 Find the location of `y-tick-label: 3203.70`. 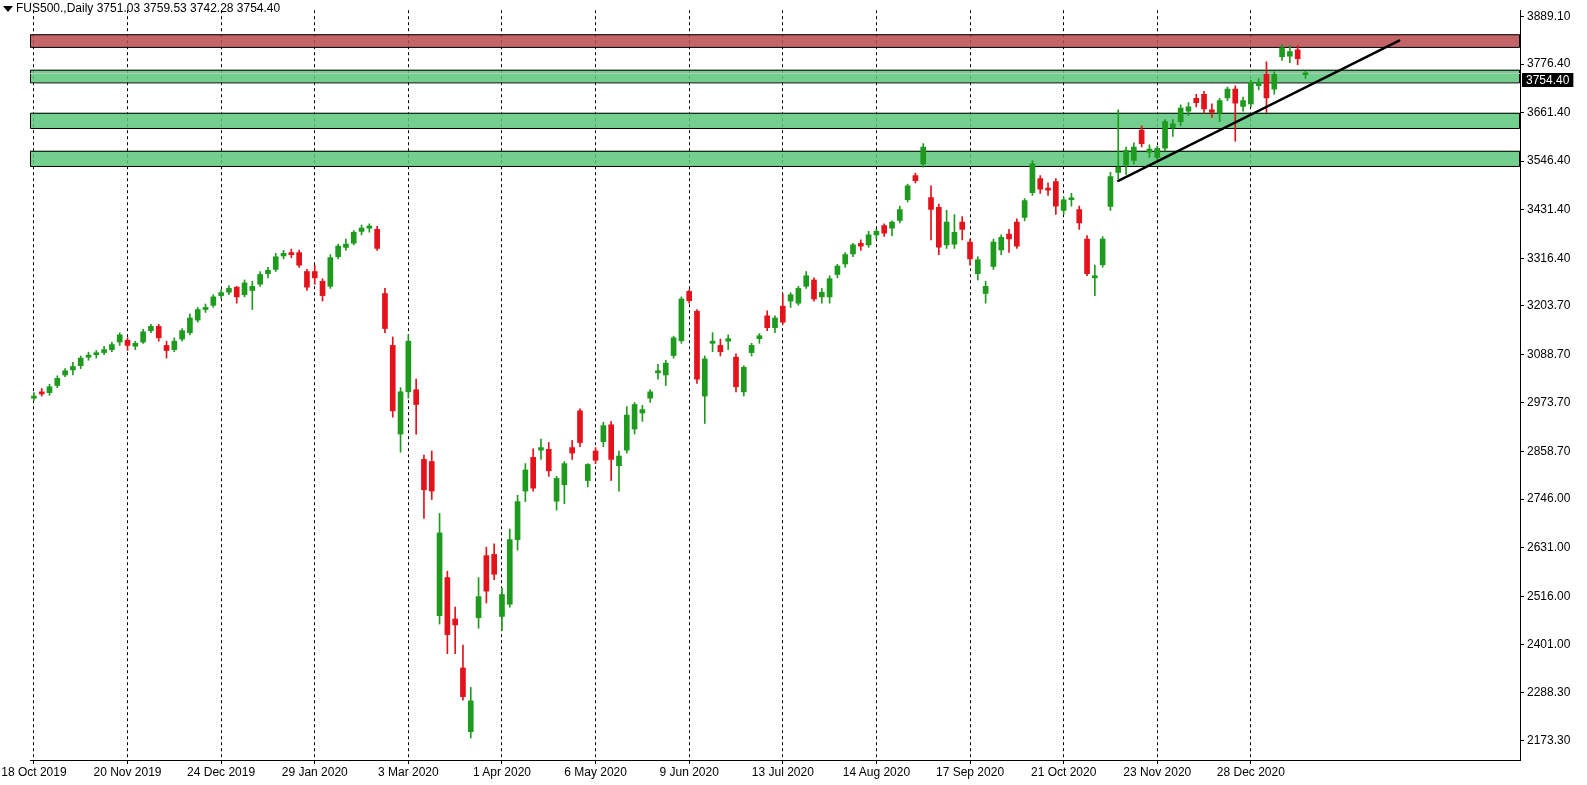

y-tick-label: 3203.70 is located at coordinates (1549, 305).